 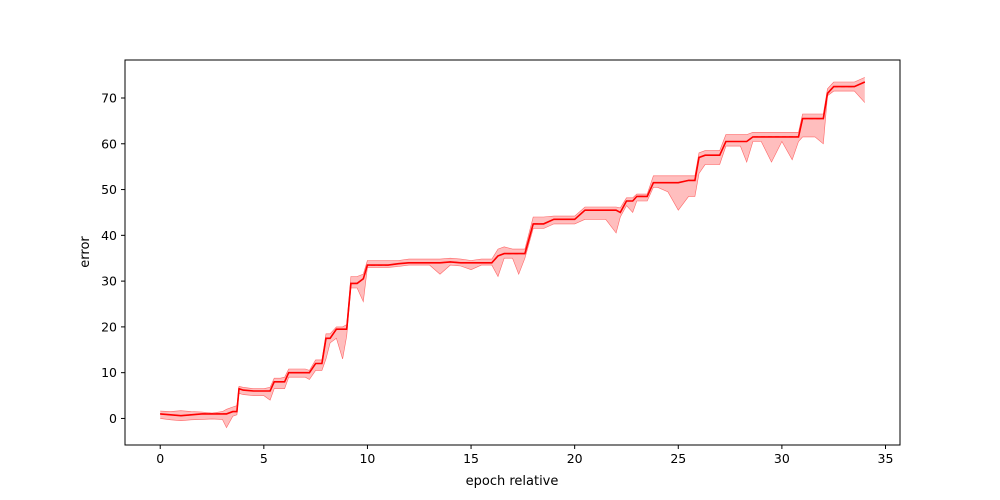 What do you see at coordinates (109, 97) in the screenshot?
I see `y-tick-label: 70` at bounding box center [109, 97].